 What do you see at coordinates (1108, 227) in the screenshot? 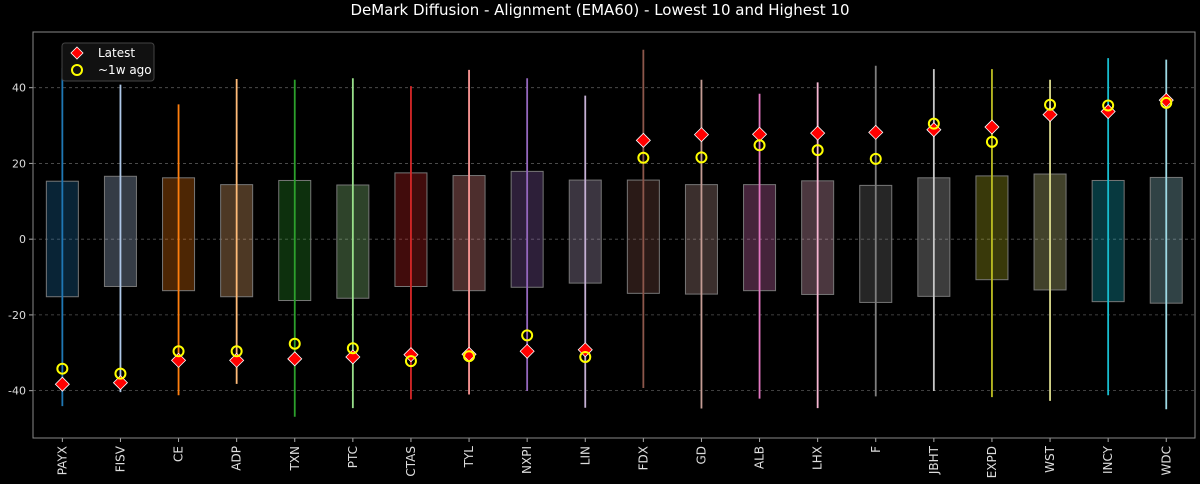
I see `category-incy` at bounding box center [1108, 227].